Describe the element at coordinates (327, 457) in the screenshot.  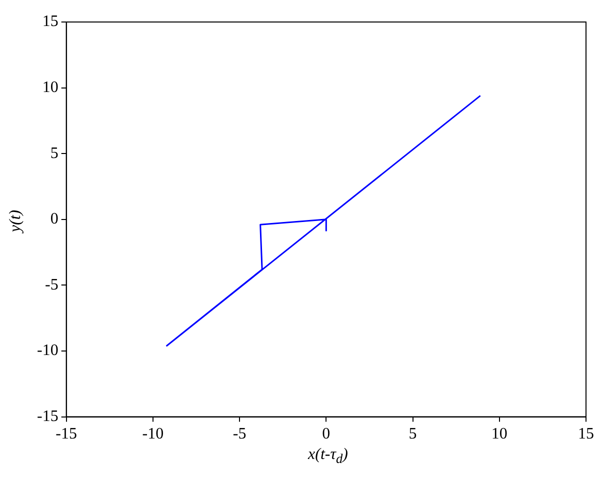
I see `x-axis-title: x(t-τ$_{d}$)` at that location.